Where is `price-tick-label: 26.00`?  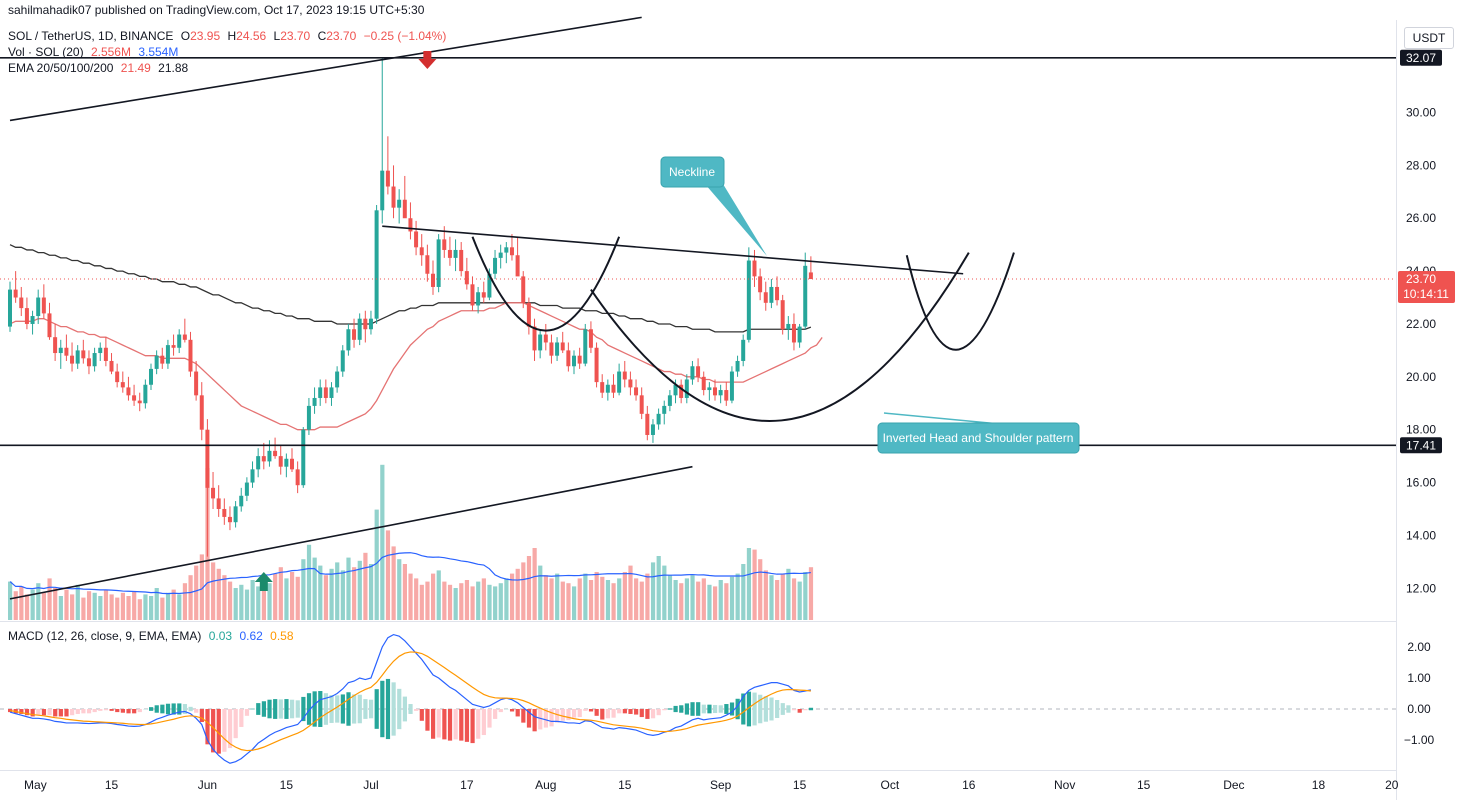
price-tick-label: 26.00 is located at coordinates (1421, 218).